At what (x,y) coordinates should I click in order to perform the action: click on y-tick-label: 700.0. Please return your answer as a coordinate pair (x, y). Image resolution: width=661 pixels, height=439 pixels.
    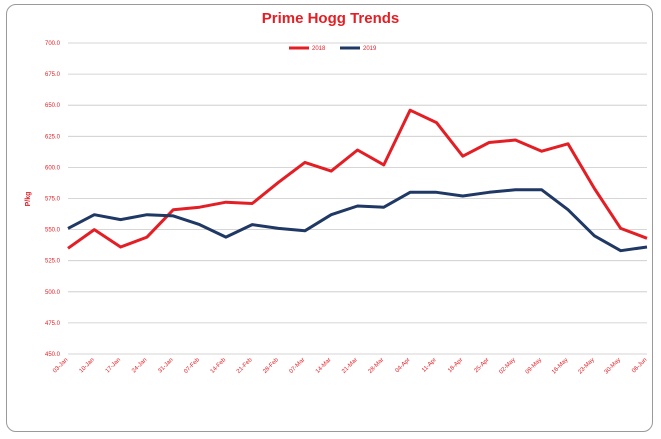
    Looking at the image, I should click on (53, 44).